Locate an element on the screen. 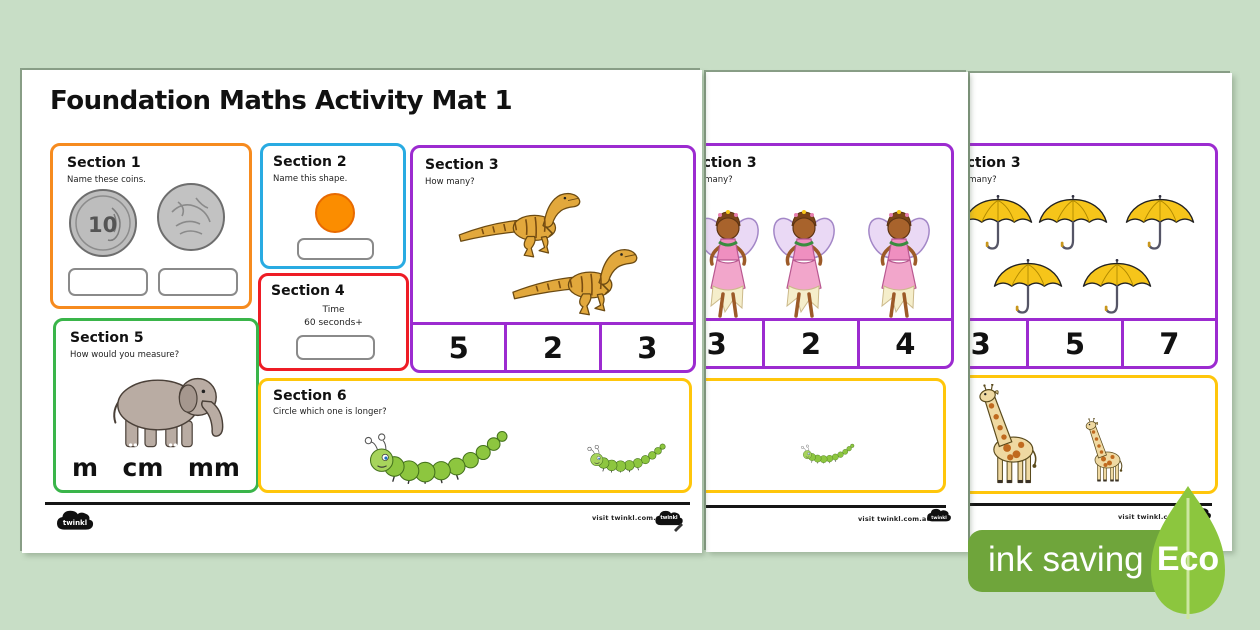  ten-cent-coin-icon: 10 is located at coordinates (103, 223).